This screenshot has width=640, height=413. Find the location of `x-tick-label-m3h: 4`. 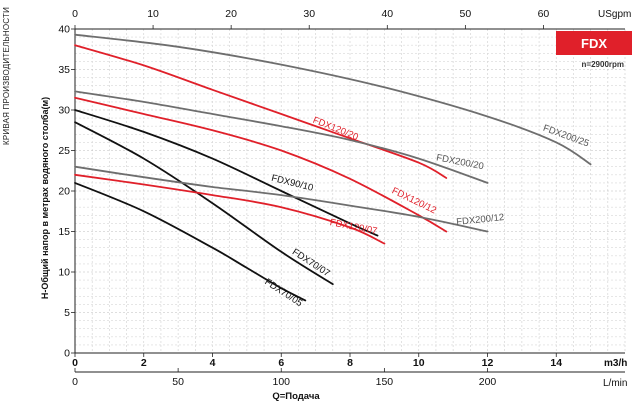

x-tick-label-m3h: 4 is located at coordinates (213, 363).